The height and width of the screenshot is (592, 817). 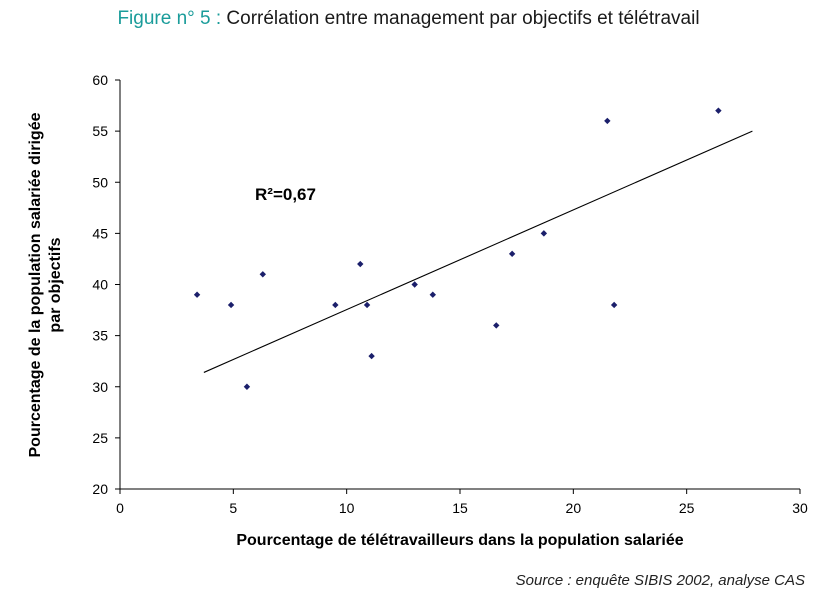 What do you see at coordinates (285, 194) in the screenshot?
I see `r-squared-annotation: R²=0,67` at bounding box center [285, 194].